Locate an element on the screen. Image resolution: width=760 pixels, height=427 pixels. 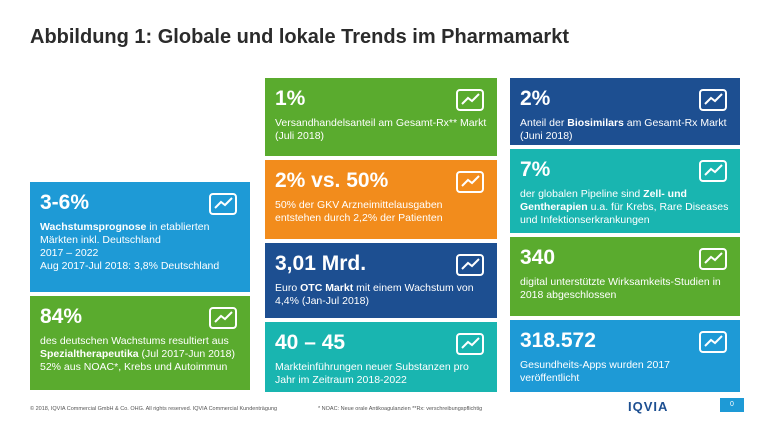
text-run: (Jul 2017-Jun 2018) is located at coordinates (186, 354).